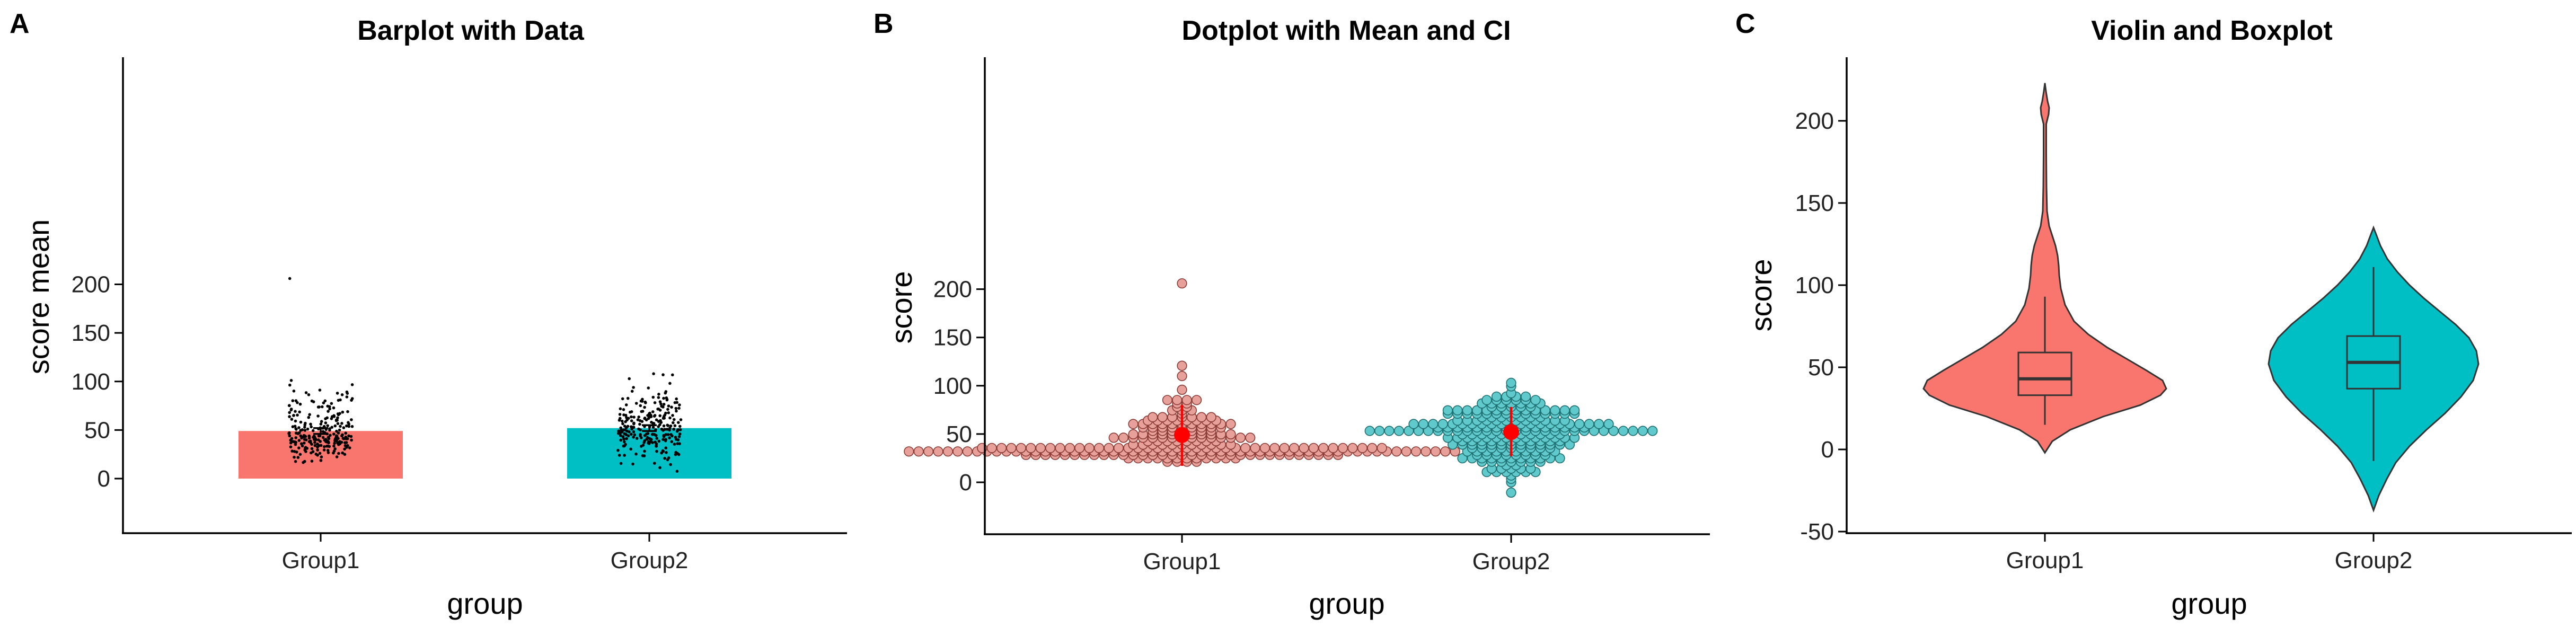 Image resolution: width=2576 pixels, height=636 pixels. What do you see at coordinates (2211, 31) in the screenshot?
I see `panel-c-title: Violin and Boxplot` at bounding box center [2211, 31].